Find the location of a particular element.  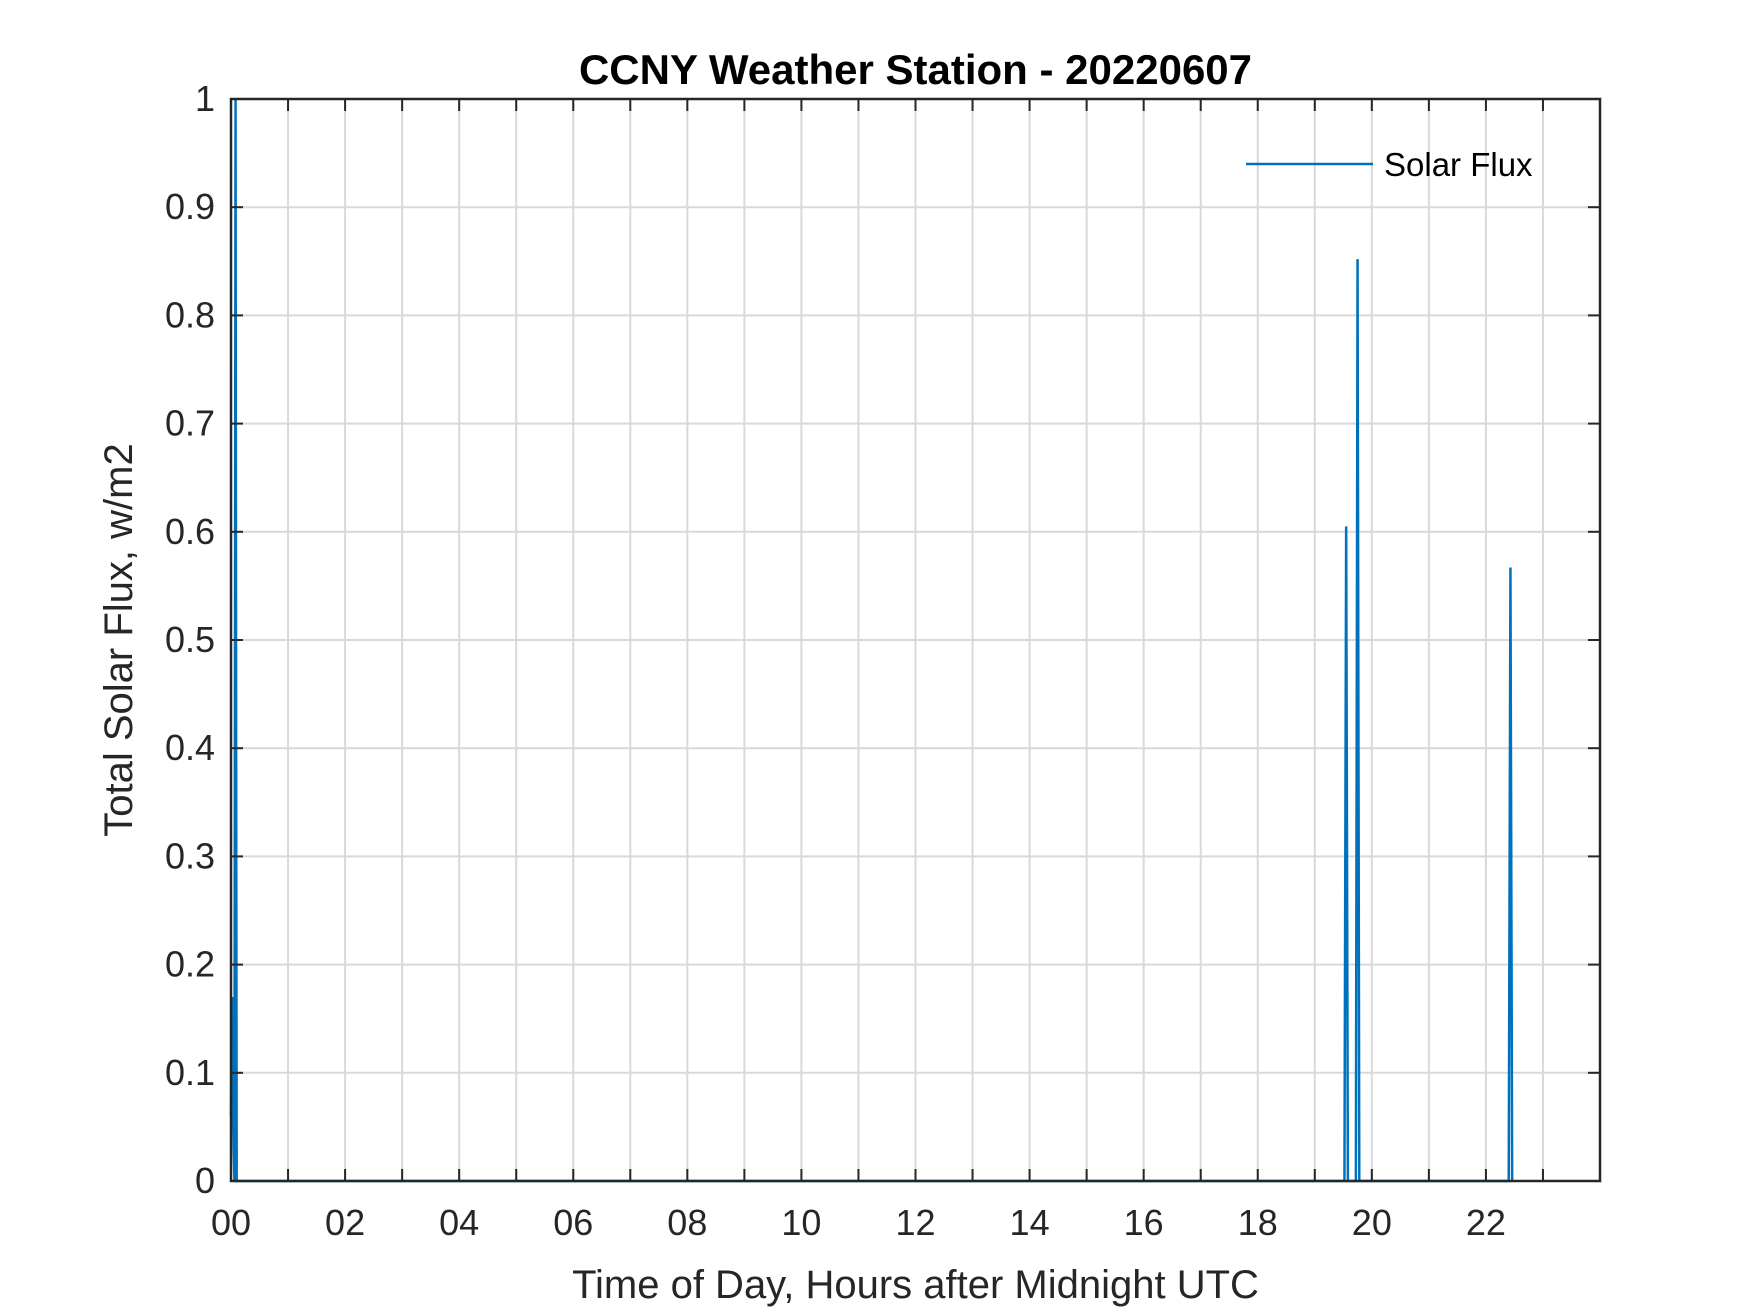

legend: Solar Flux is located at coordinates (1389, 164).